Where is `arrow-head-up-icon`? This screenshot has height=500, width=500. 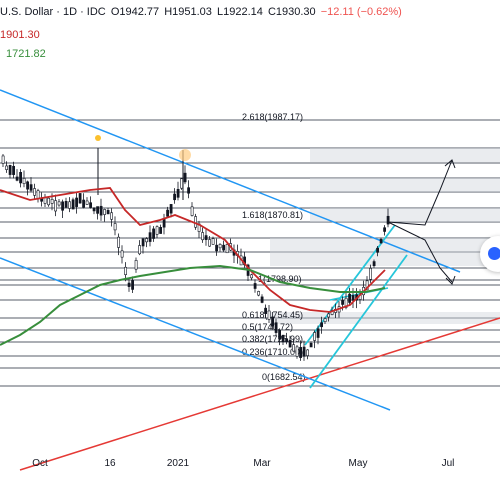
arrow-head-up-icon is located at coordinates (450, 164).